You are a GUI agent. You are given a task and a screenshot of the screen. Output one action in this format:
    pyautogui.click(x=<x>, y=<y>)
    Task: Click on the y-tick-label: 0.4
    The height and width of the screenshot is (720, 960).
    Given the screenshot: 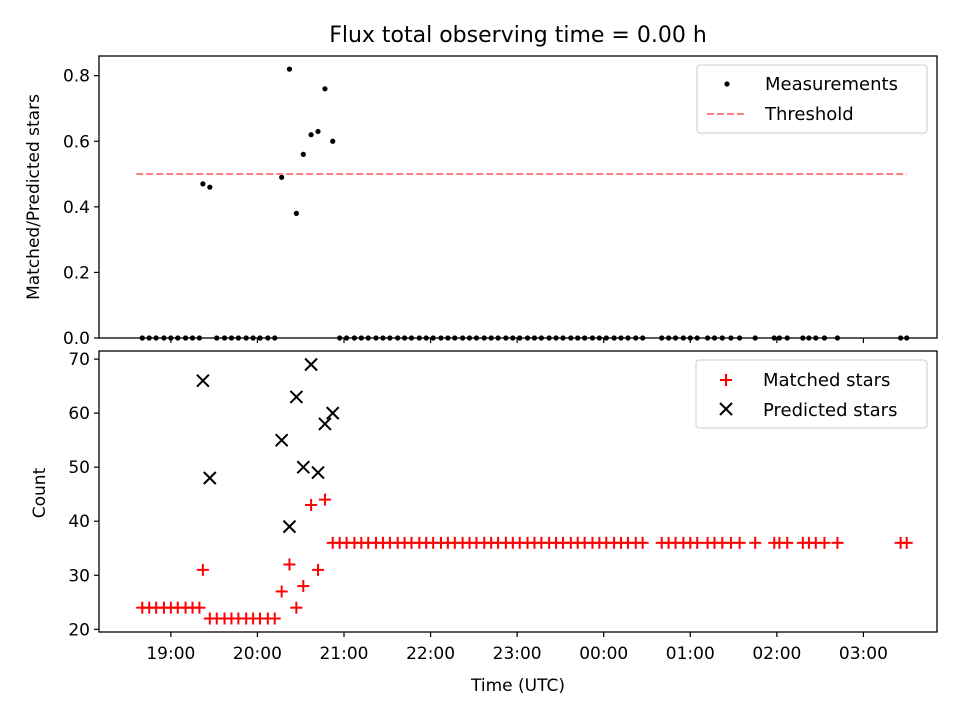 What is the action you would take?
    pyautogui.click(x=76, y=208)
    